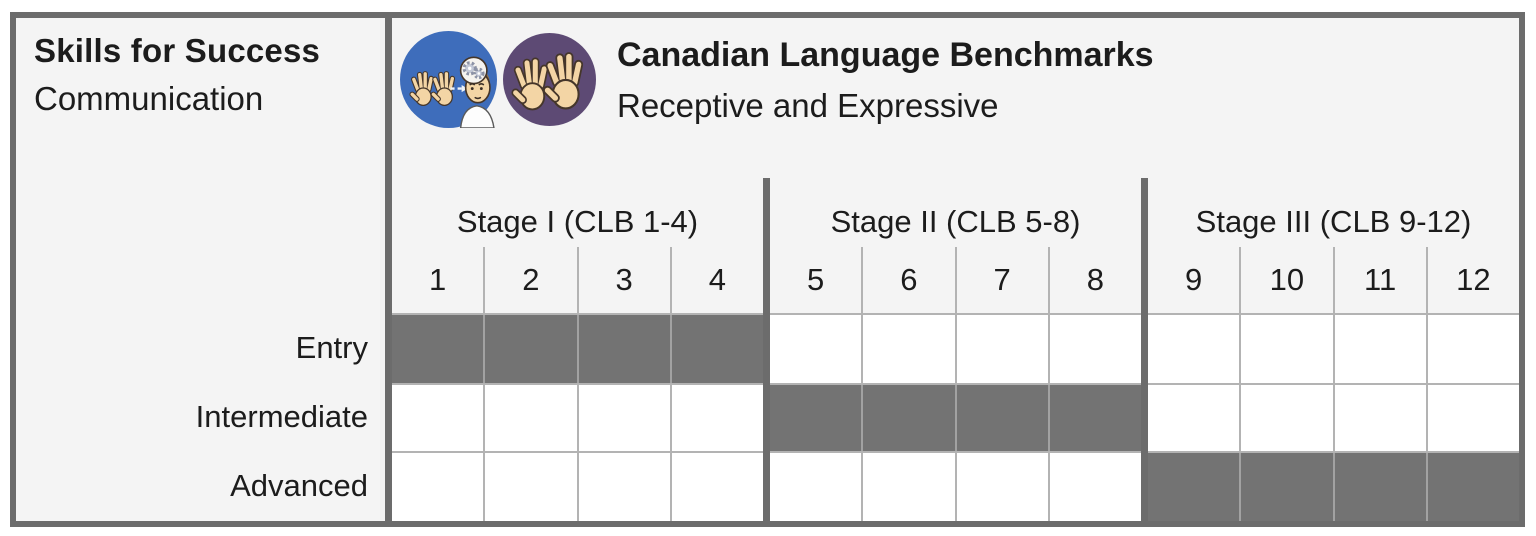  Describe the element at coordinates (623, 418) in the screenshot. I see `cell-intermediate-clb3` at that location.